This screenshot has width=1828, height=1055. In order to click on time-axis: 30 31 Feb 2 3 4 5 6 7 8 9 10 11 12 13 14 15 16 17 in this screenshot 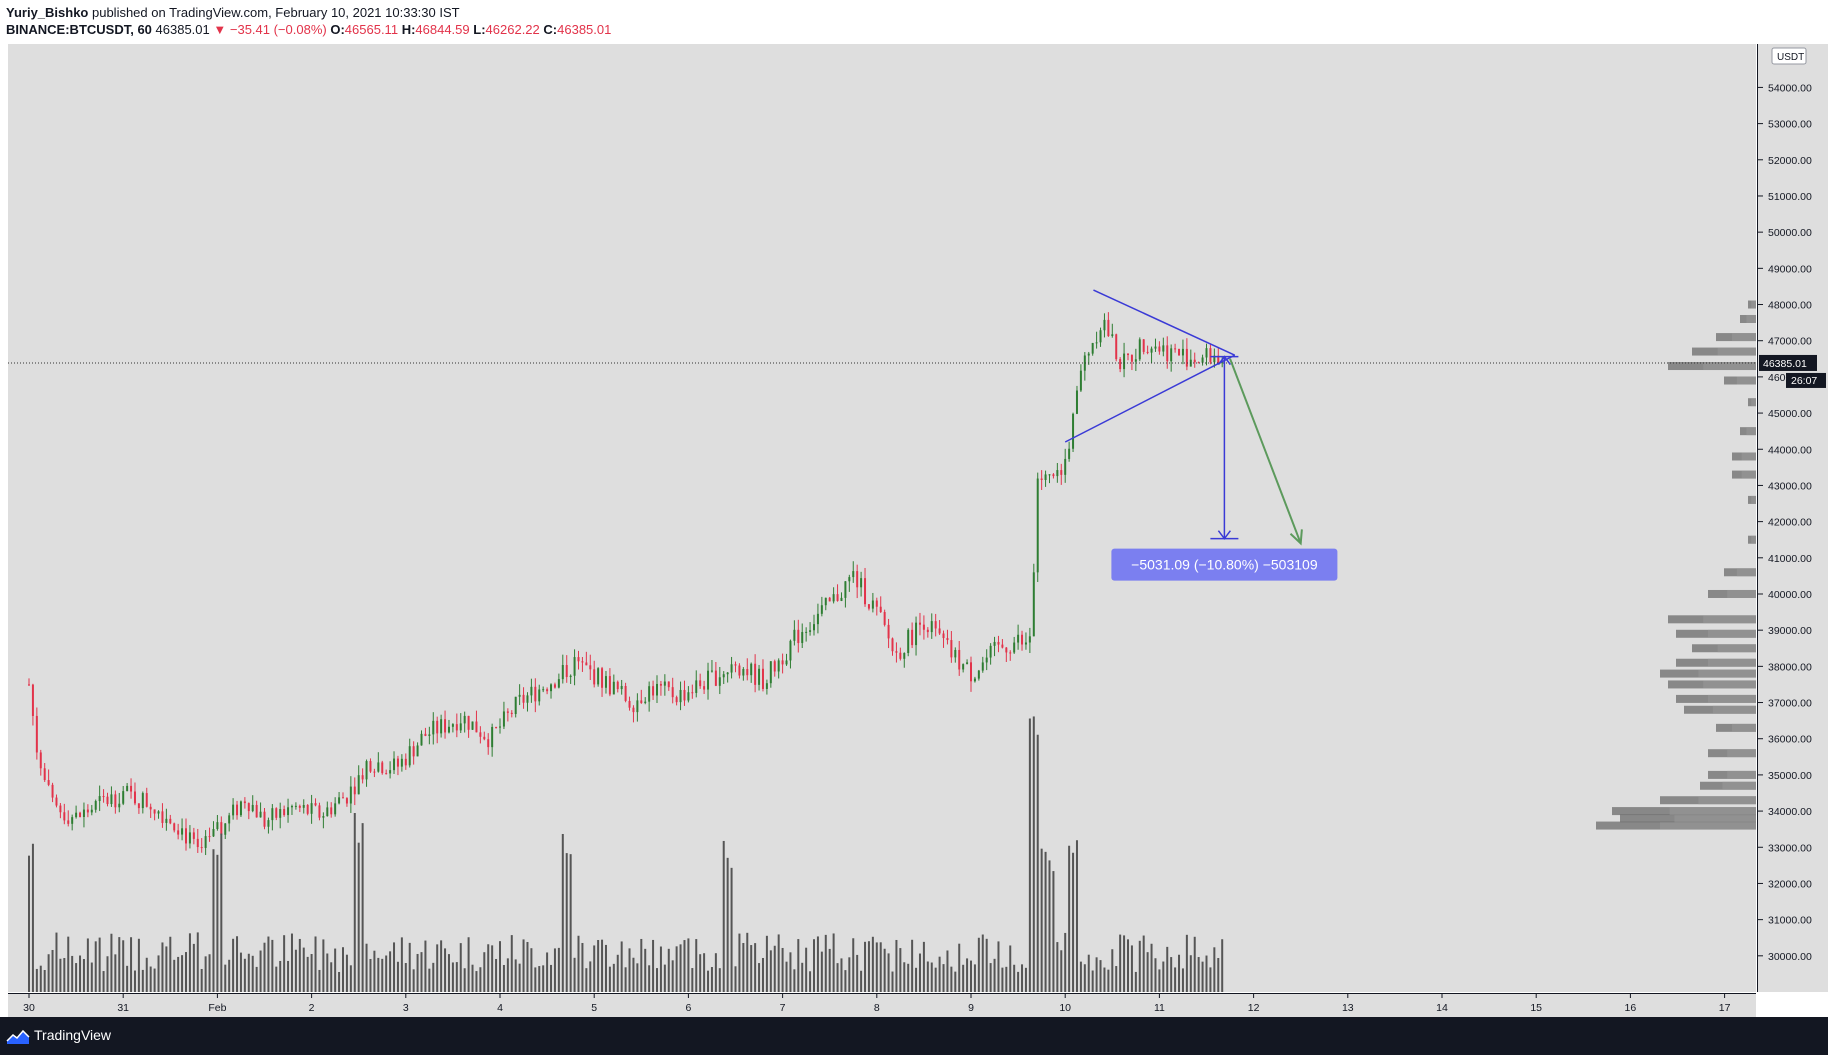, I will do `click(882, 1005)`.